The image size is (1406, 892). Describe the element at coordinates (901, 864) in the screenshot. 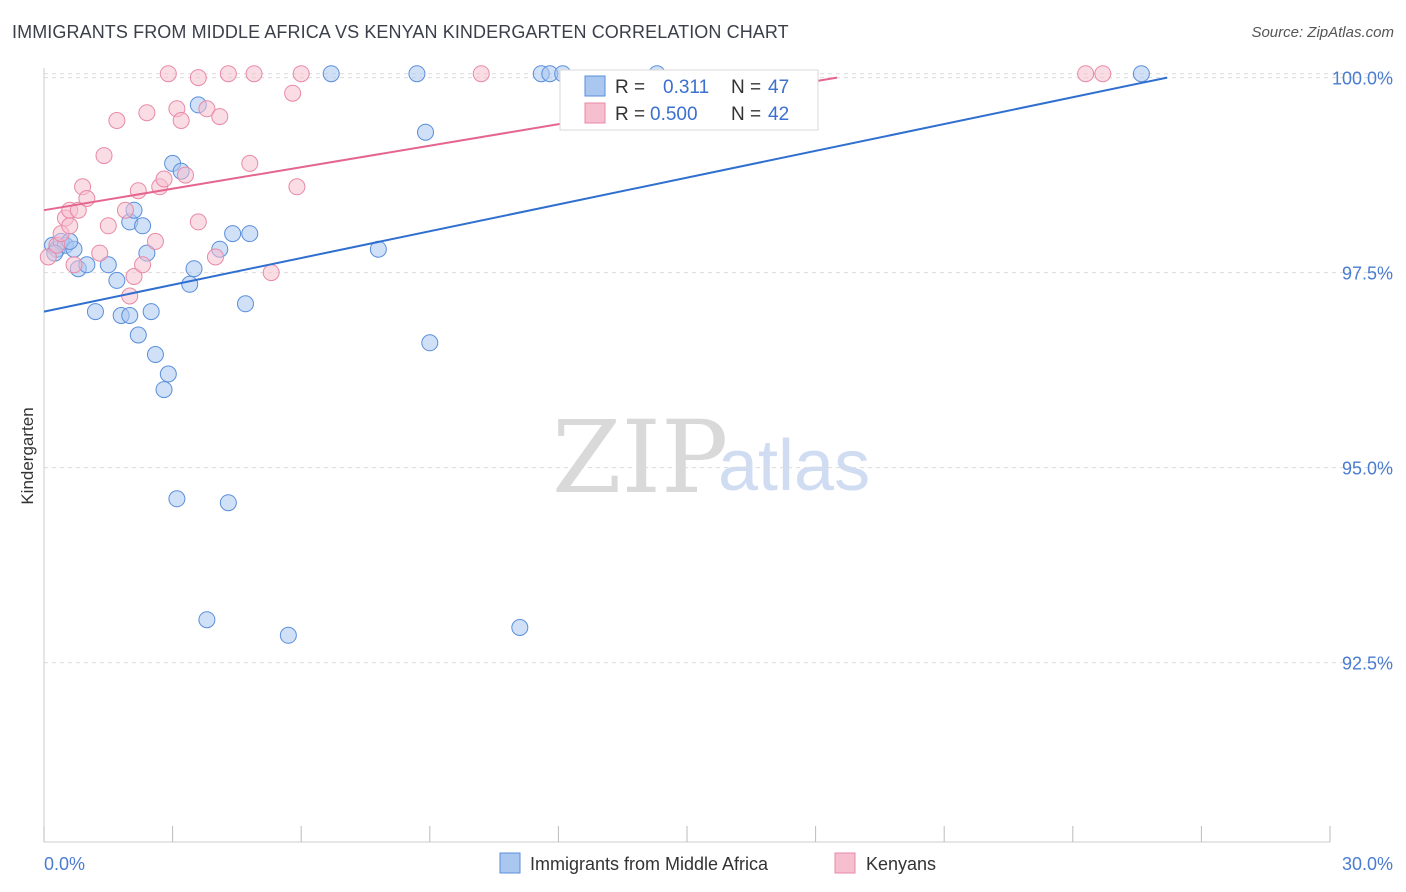

I see `bottom-legend-label-pink: Kenyans` at that location.